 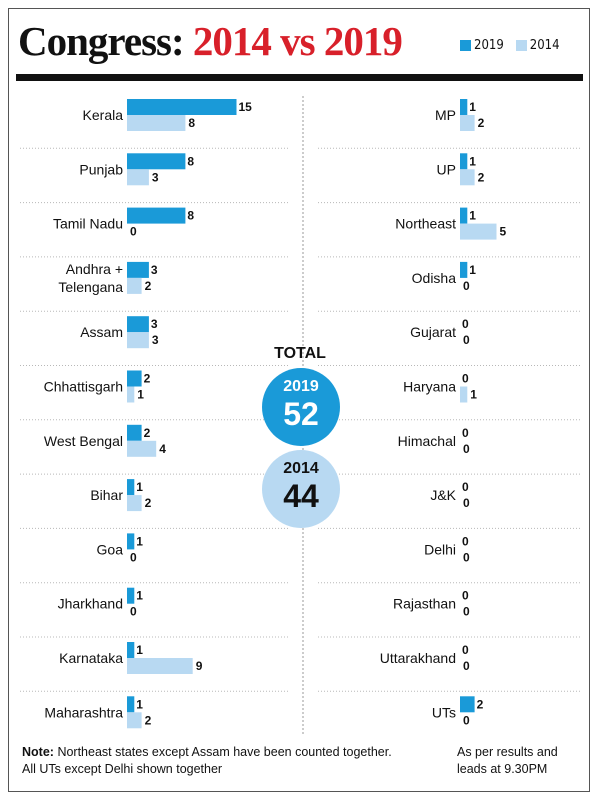 What do you see at coordinates (134, 720) in the screenshot?
I see `bar-2014-maharashtra` at bounding box center [134, 720].